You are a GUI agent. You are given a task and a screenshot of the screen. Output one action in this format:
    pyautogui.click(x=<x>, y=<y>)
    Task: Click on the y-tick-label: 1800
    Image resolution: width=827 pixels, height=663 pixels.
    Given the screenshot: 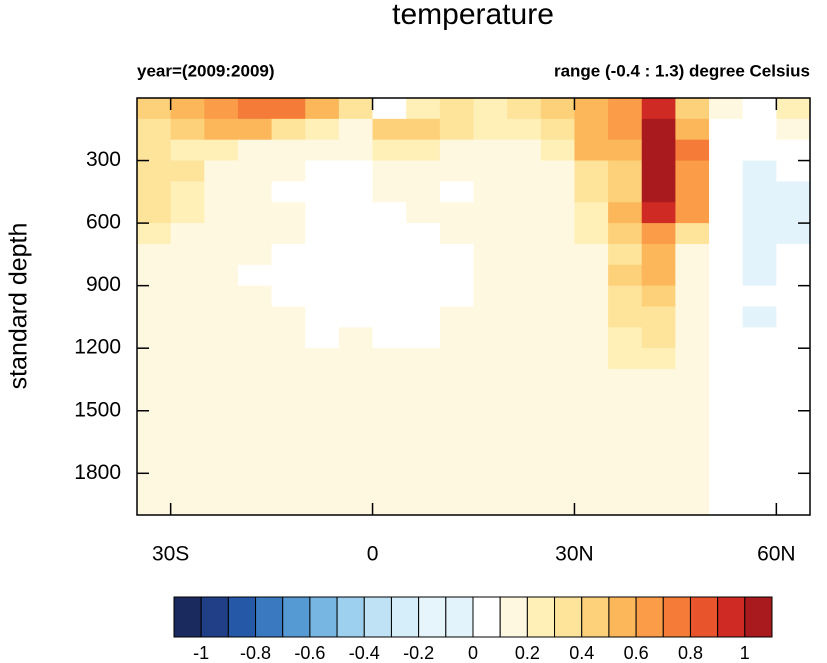 What is the action you would take?
    pyautogui.click(x=97, y=472)
    